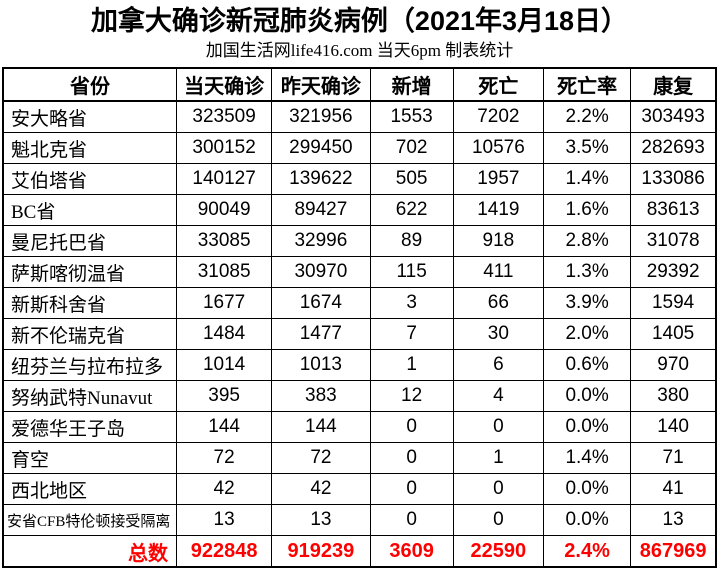 Image resolution: width=719 pixels, height=582 pixels. What do you see at coordinates (224, 365) in the screenshot?
I see `value-cell: 1014` at bounding box center [224, 365].